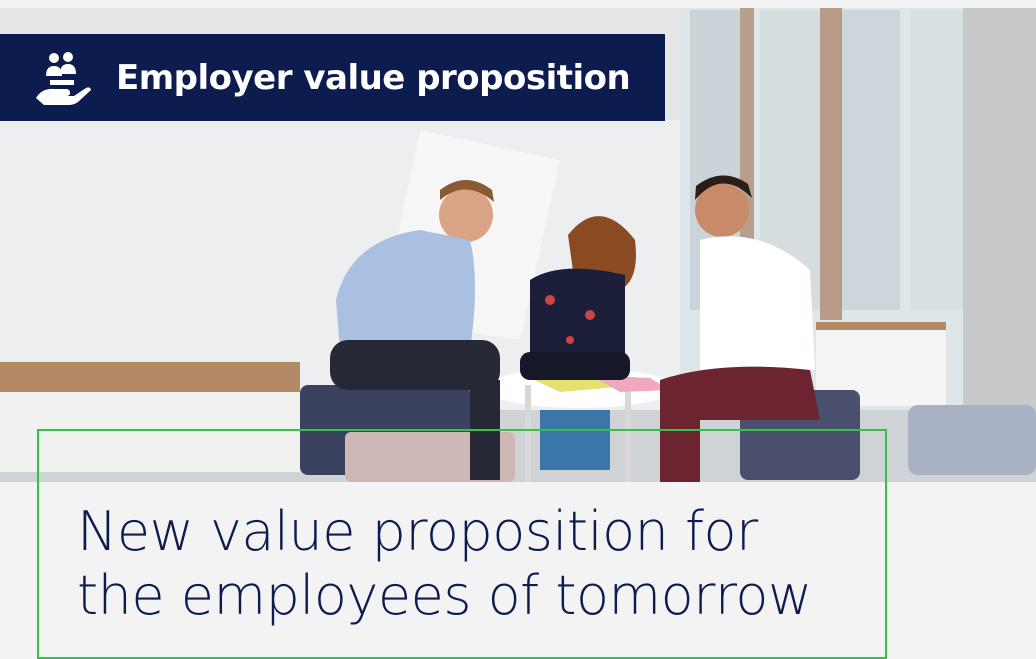 This screenshot has height=659, width=1036. I want to click on hand-holding-people-icon, so click(63, 78).